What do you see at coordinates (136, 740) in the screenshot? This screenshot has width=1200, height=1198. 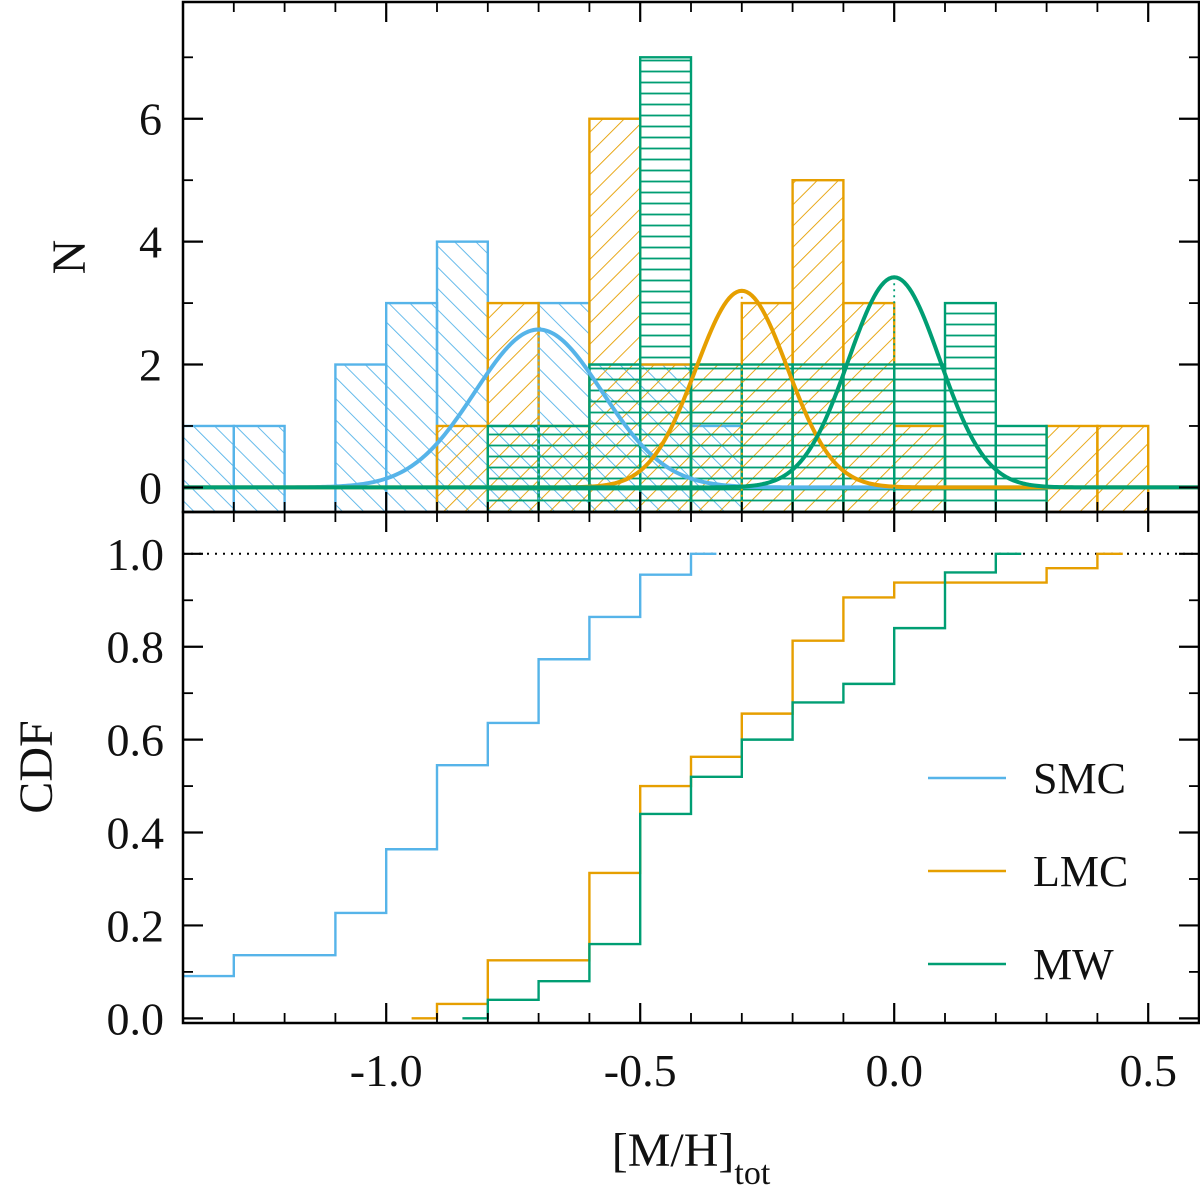 I see `cdf-ytick-label: 0.6` at bounding box center [136, 740].